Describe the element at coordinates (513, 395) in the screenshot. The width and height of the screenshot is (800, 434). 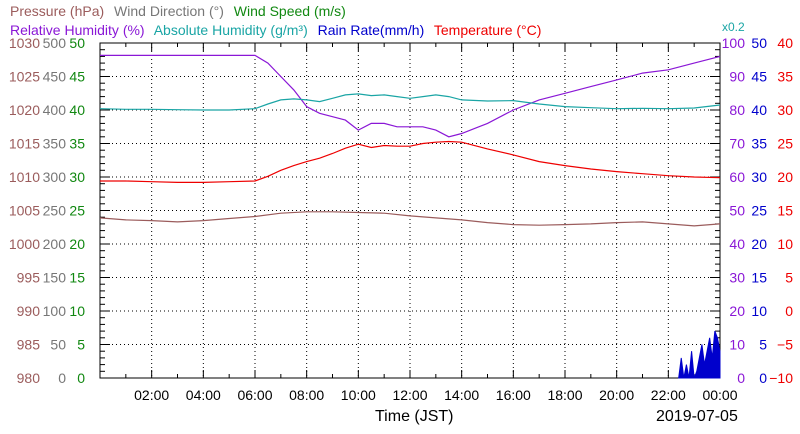
I see `x-tick-label: 16:00` at that location.